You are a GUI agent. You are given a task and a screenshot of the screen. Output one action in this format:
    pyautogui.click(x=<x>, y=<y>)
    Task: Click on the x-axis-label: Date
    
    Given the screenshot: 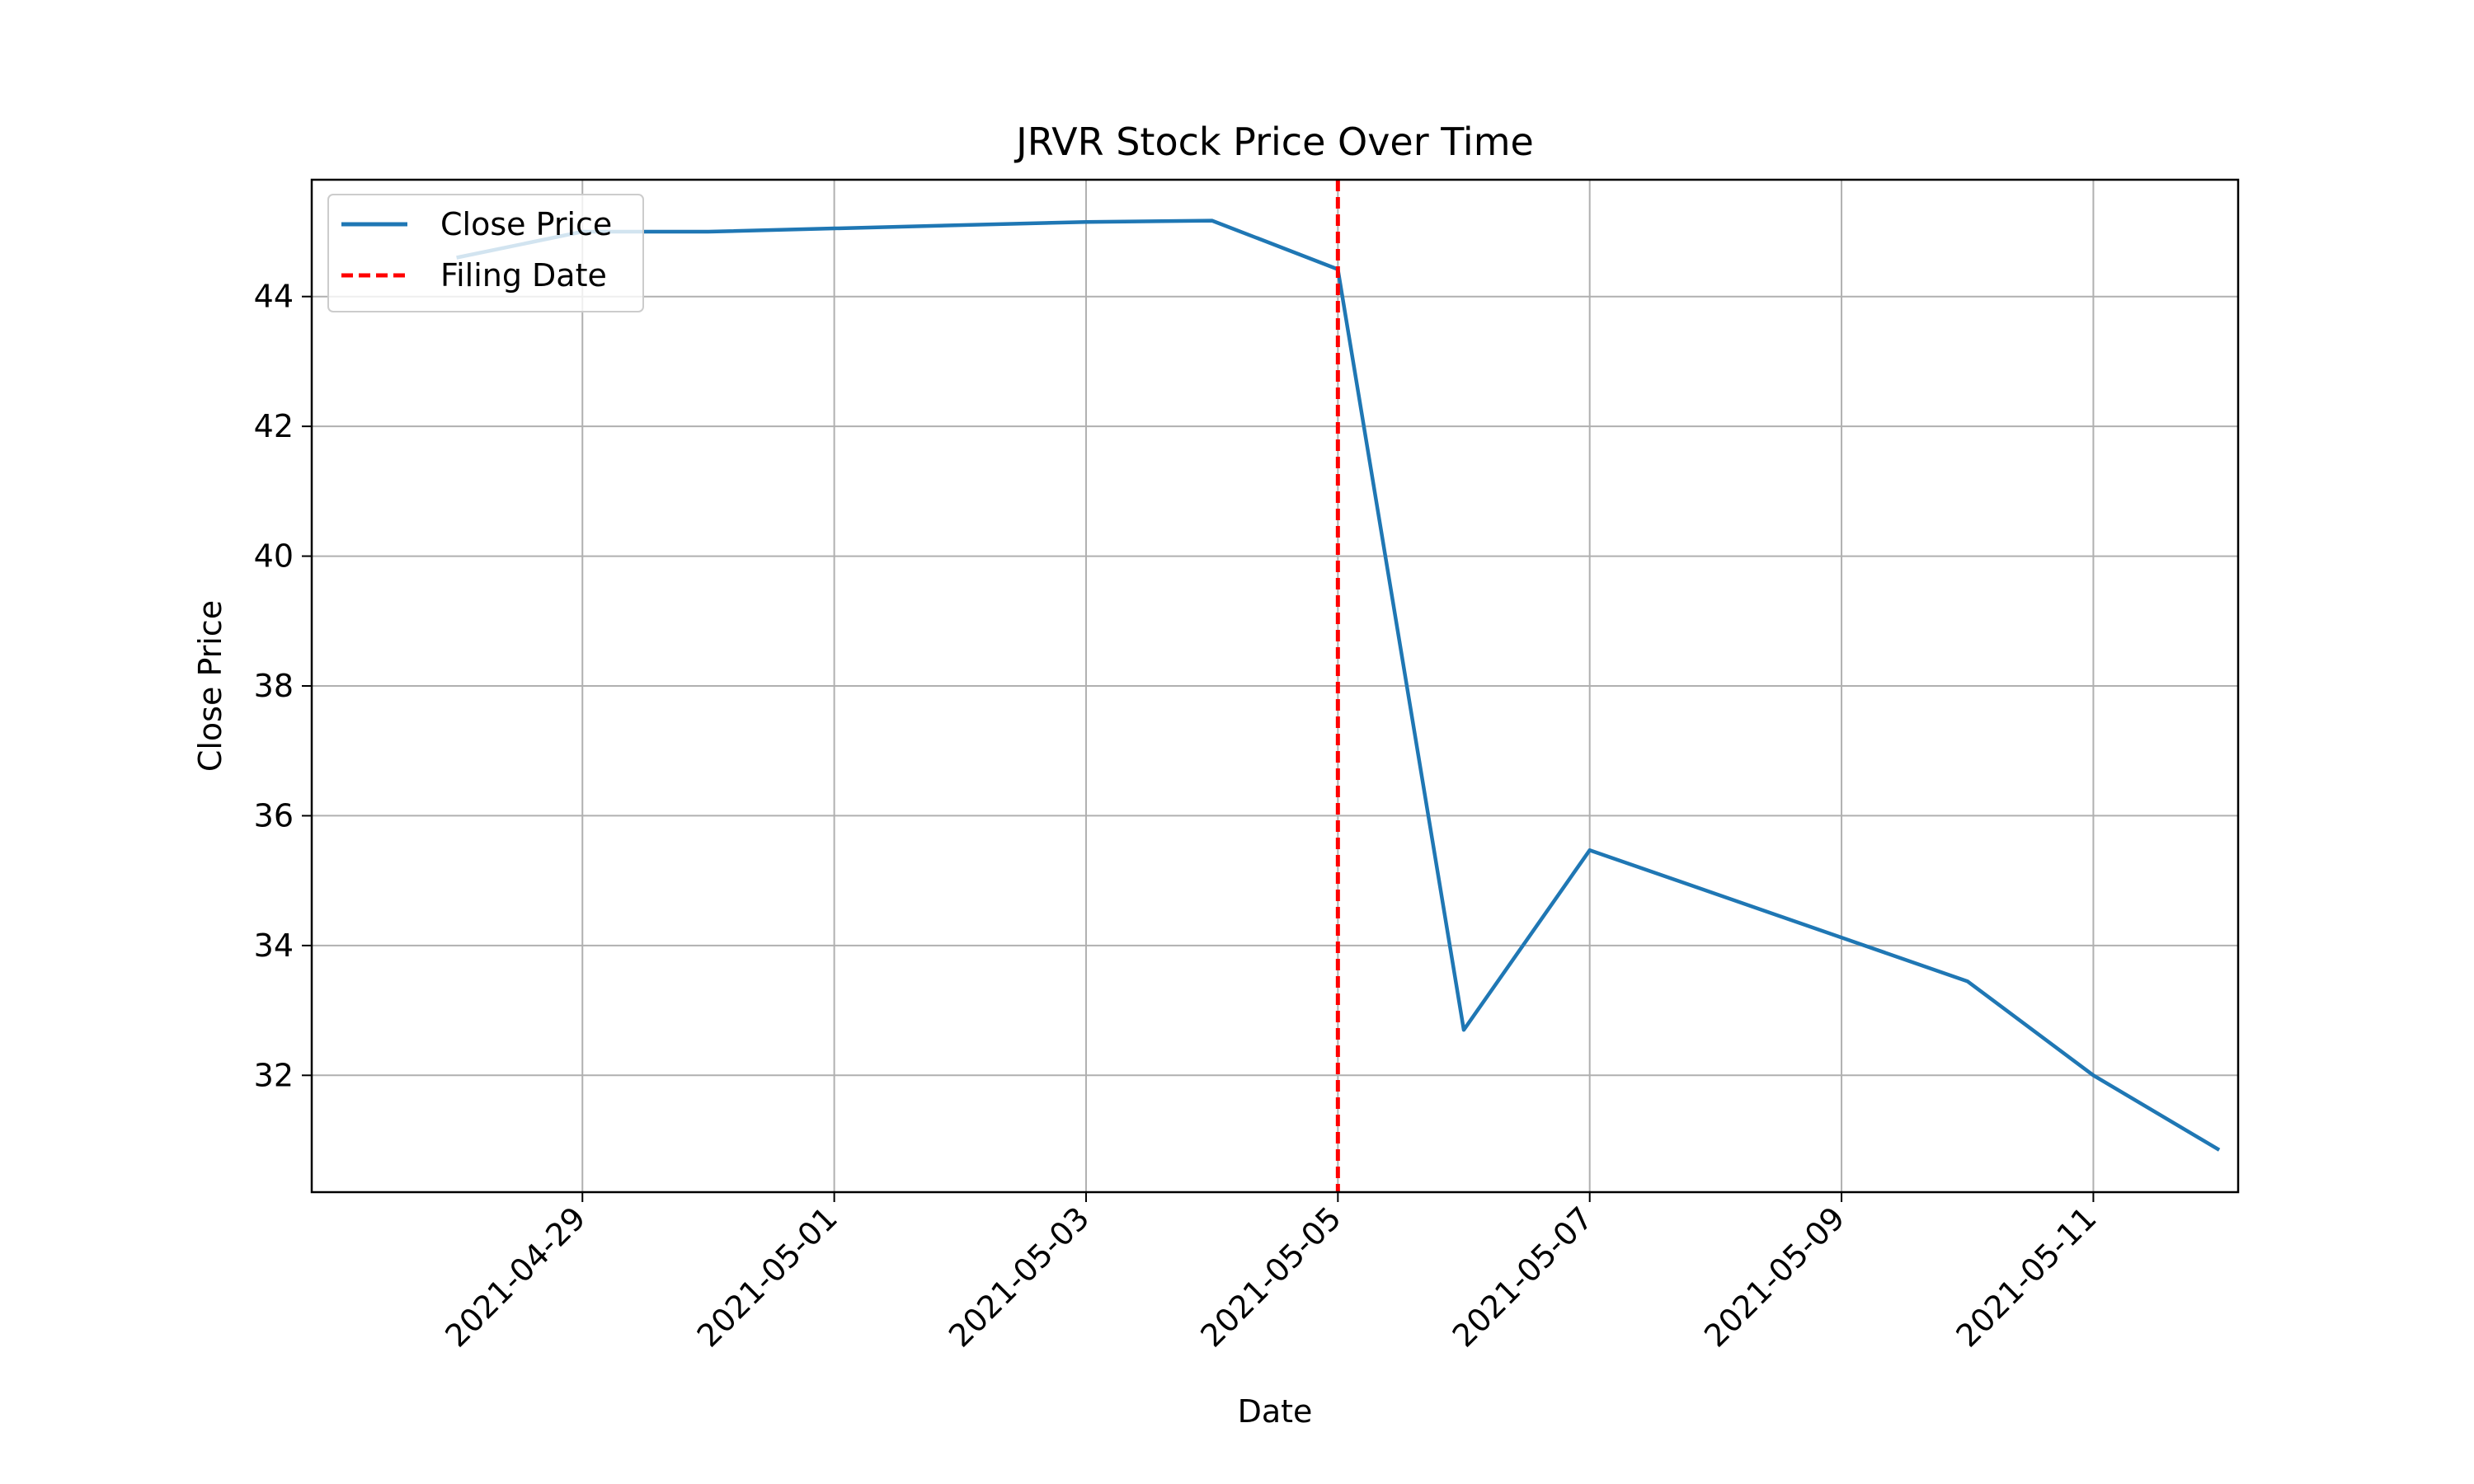 What is the action you would take?
    pyautogui.click(x=1275, y=1411)
    